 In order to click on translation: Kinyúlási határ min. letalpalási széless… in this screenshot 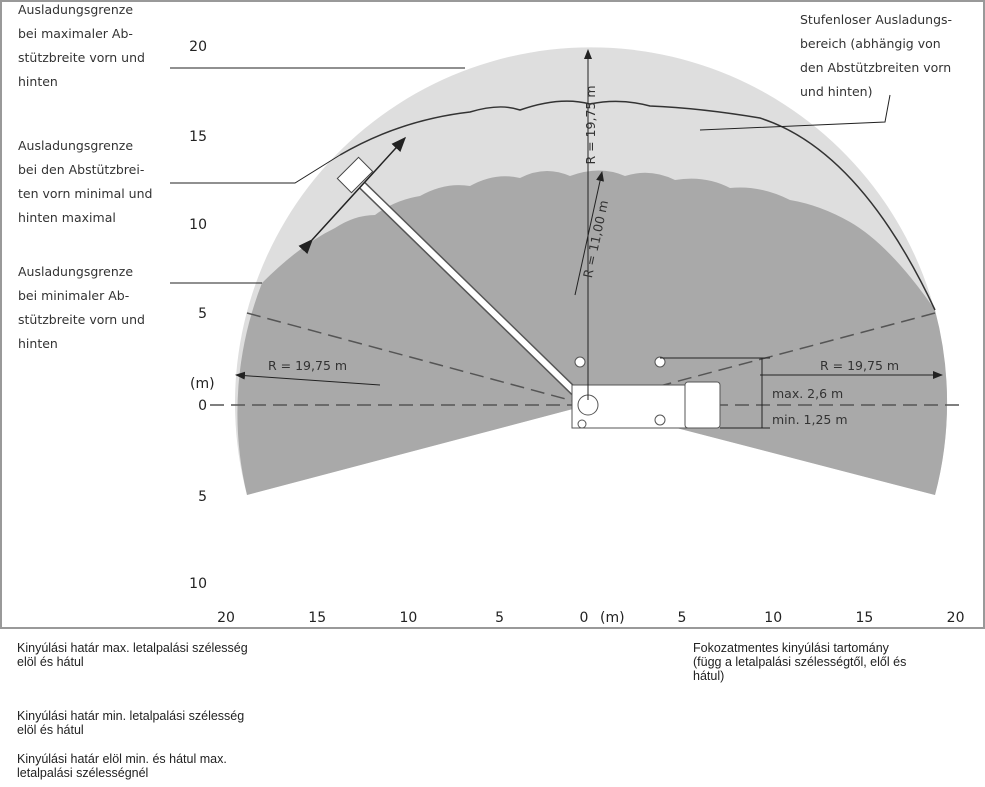, I will do `click(130, 716)`.